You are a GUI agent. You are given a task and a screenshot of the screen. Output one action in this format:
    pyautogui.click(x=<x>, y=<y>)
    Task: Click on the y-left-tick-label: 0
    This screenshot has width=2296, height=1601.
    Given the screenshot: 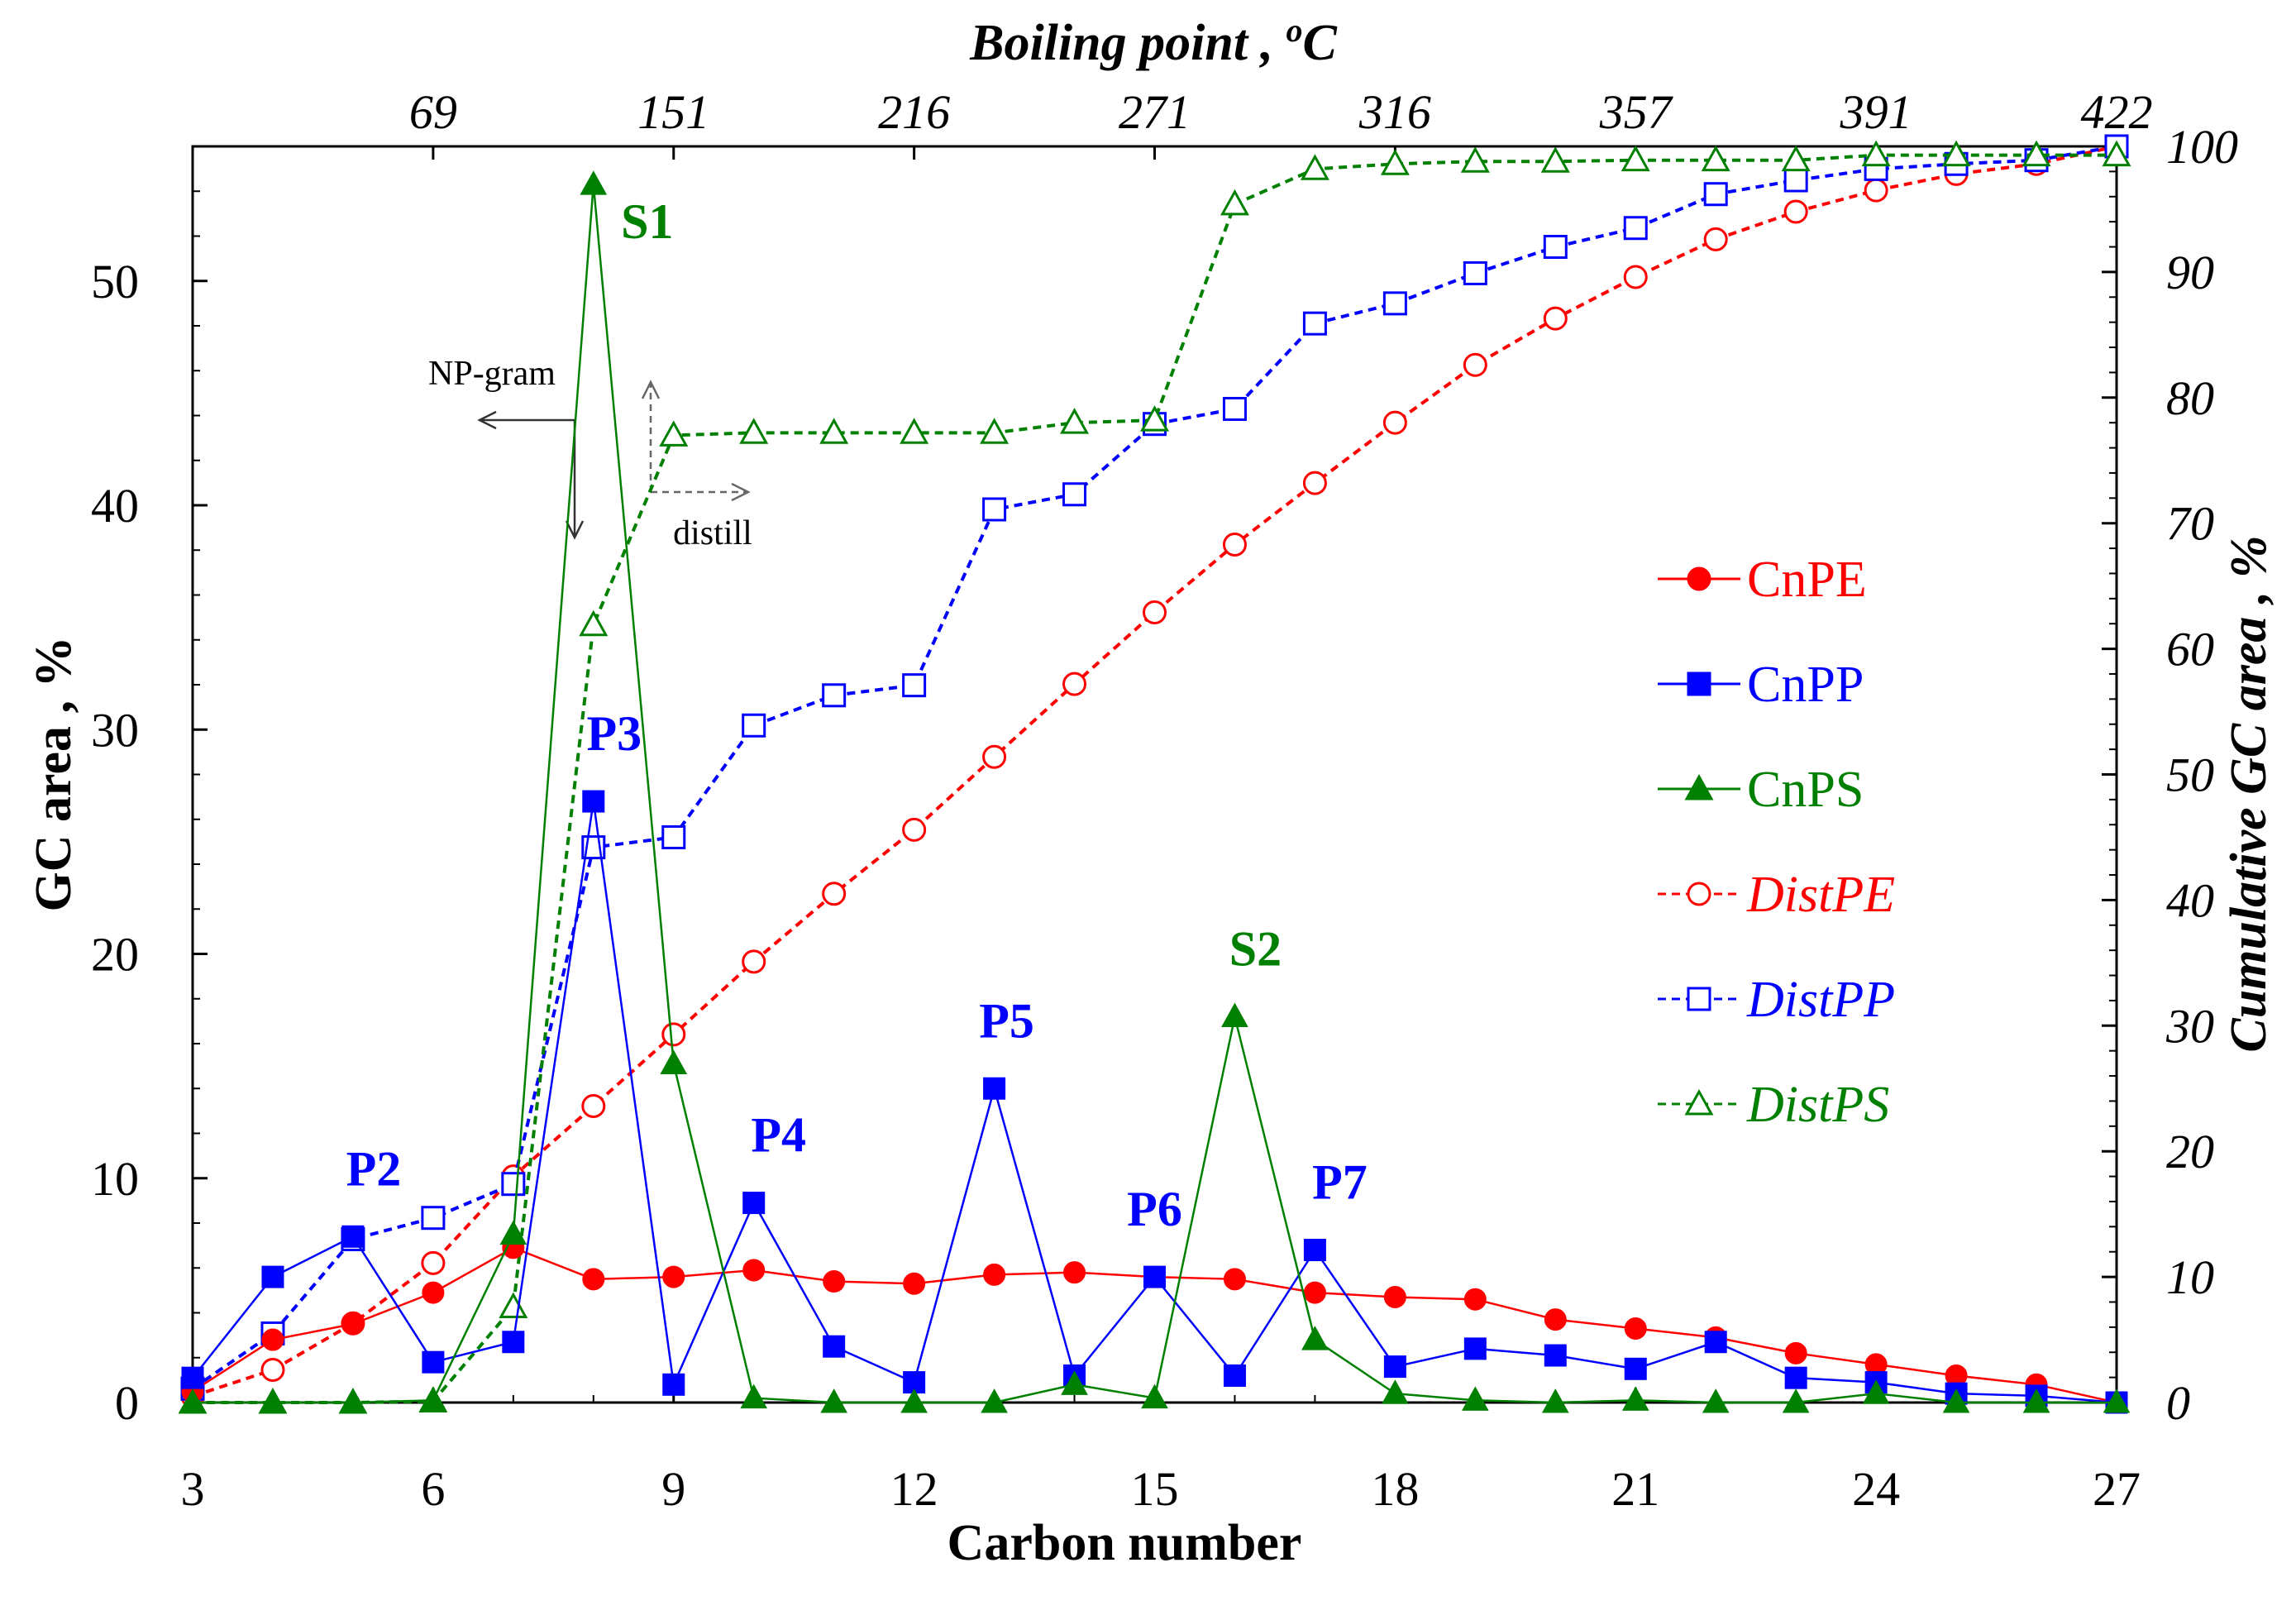 What is the action you would take?
    pyautogui.click(x=127, y=1403)
    